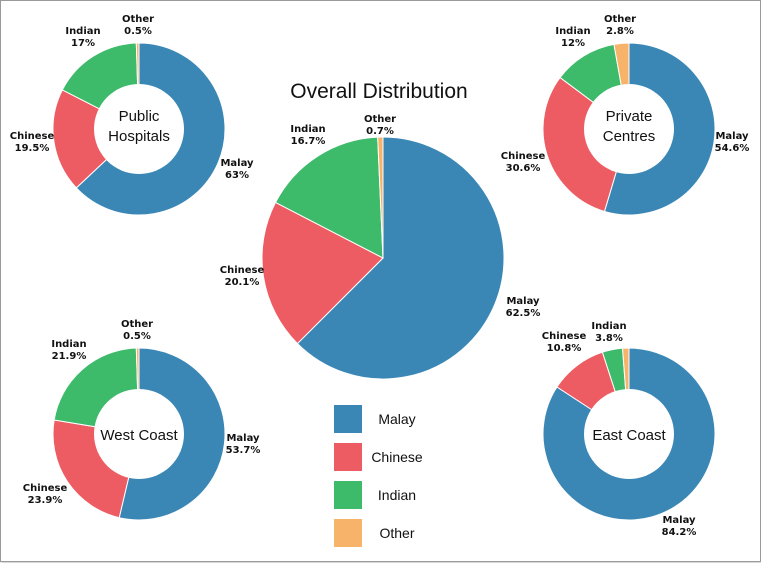 Image resolution: width=761 pixels, height=563 pixels. Describe the element at coordinates (608, 332) in the screenshot. I see `data-label-east-coast-indian: Indian 3.8%` at that location.